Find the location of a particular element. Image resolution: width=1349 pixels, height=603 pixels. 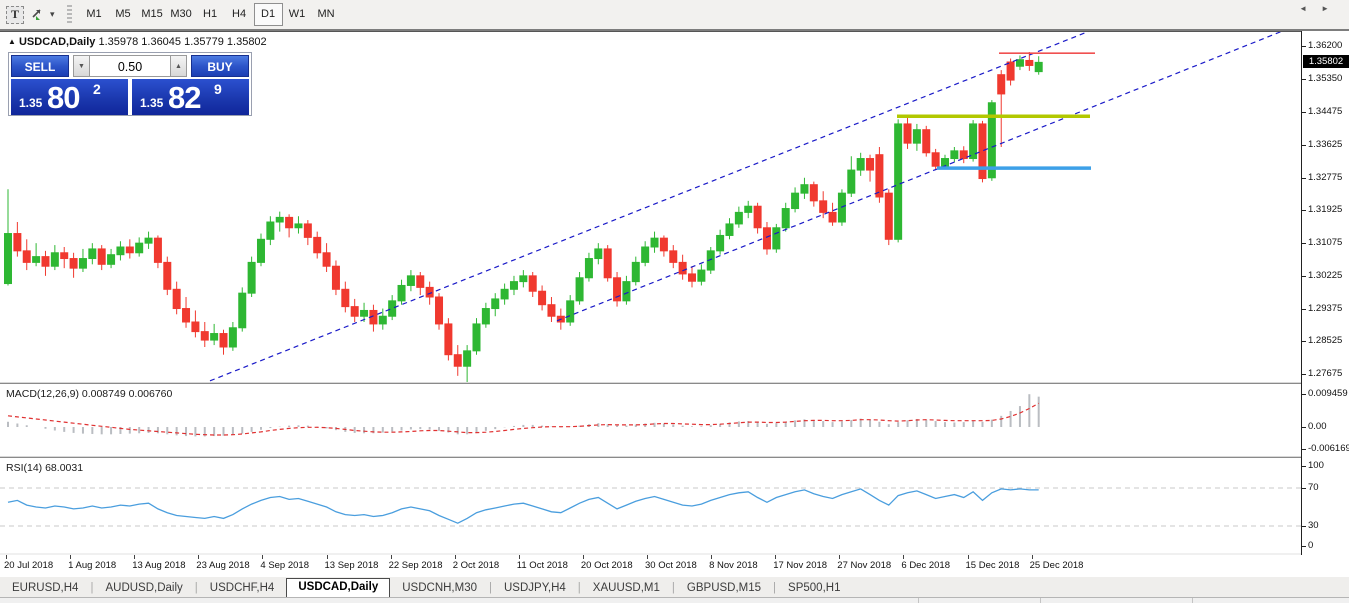

rsi-chart is located at coordinates (650, 507).